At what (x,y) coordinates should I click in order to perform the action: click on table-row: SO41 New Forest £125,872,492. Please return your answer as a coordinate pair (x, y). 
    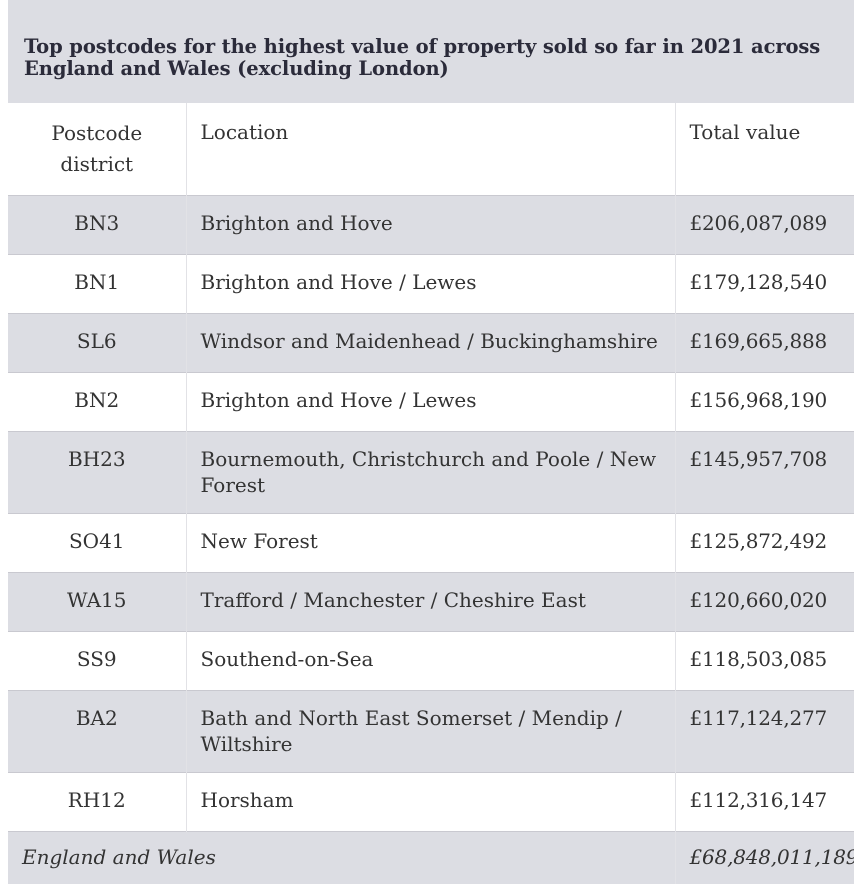
    Looking at the image, I should click on (431, 542).